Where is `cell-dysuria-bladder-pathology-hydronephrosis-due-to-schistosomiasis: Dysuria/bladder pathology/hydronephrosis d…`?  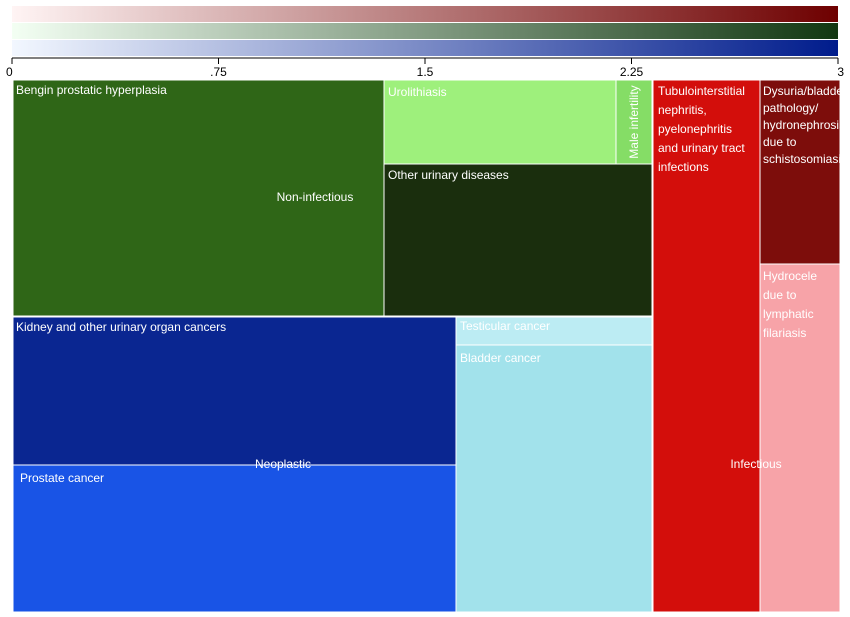 cell-dysuria-bladder-pathology-hydronephrosis-due-to-schistosomiasis: Dysuria/bladder pathology/hydronephrosis d… is located at coordinates (803, 172).